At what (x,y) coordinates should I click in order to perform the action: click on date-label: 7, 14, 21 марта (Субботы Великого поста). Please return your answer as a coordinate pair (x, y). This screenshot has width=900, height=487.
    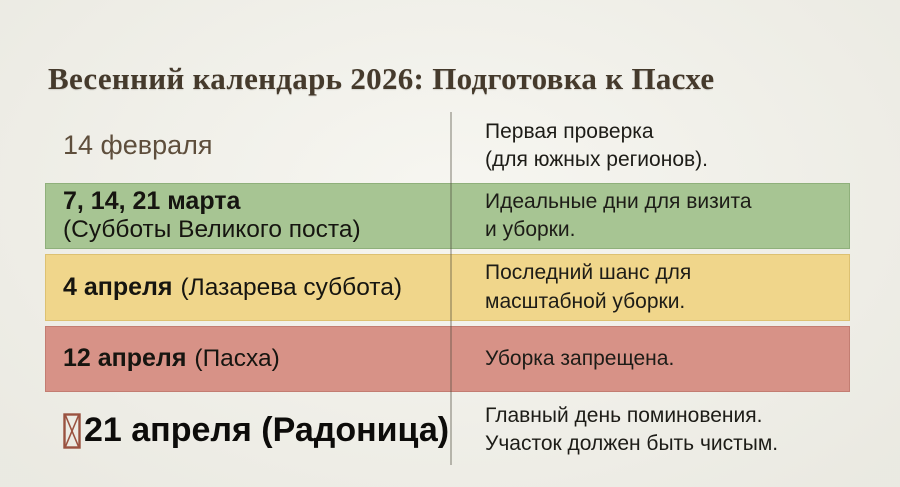
    Looking at the image, I should click on (257, 216).